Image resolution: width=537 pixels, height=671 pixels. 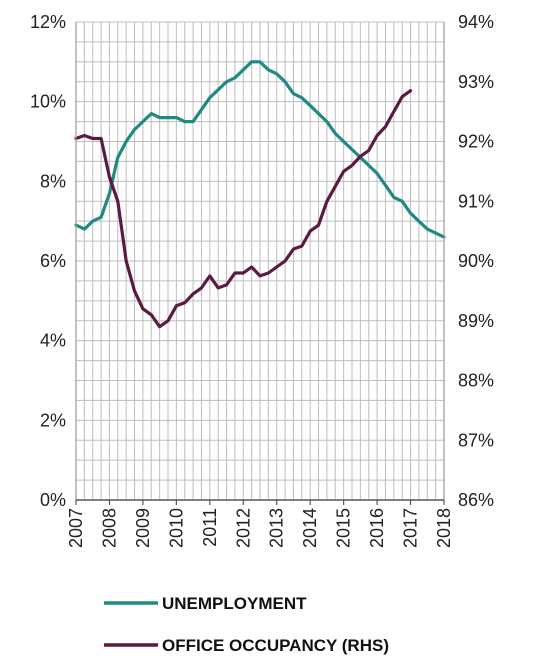 I want to click on x-tick-label: 2018, so click(x=444, y=528).